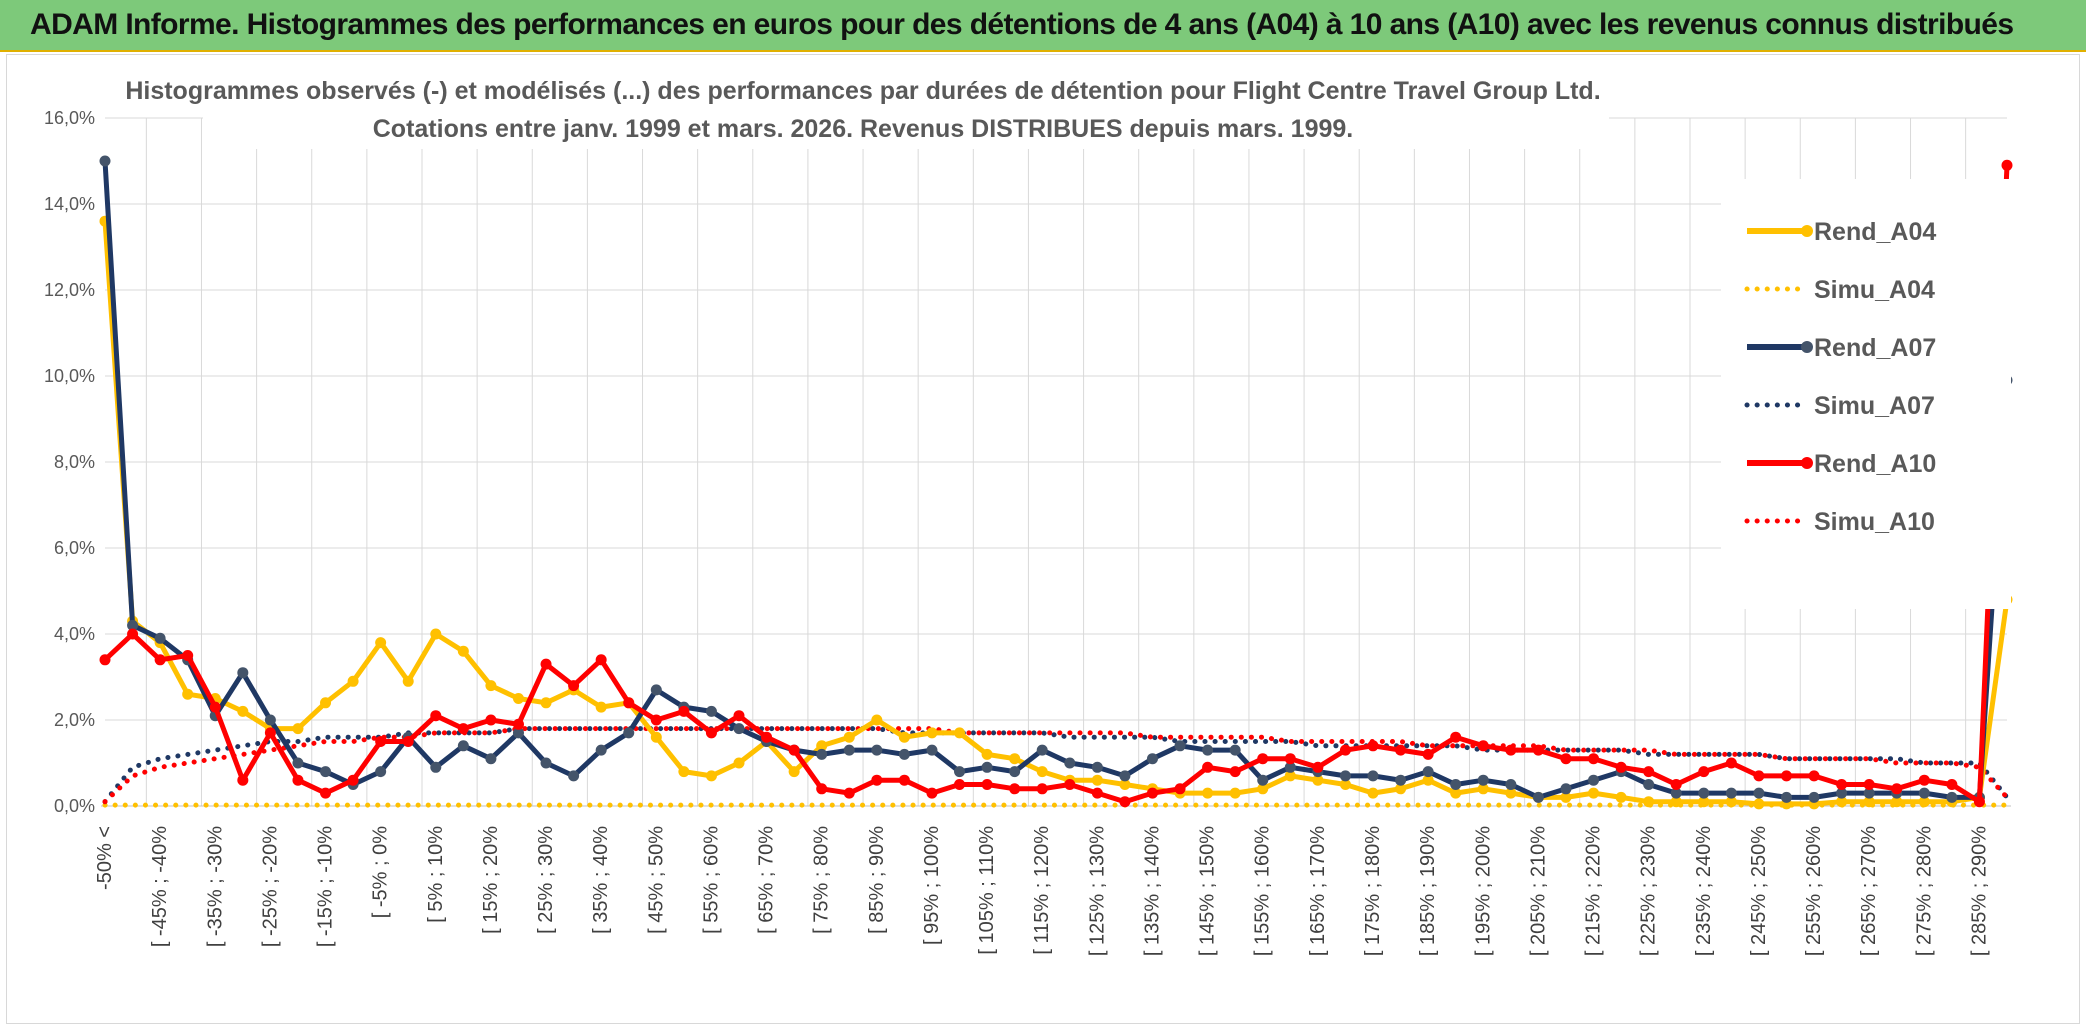 The width and height of the screenshot is (2086, 1031). I want to click on x-tick-label: [ 85% ; 90%, so click(877, 880).